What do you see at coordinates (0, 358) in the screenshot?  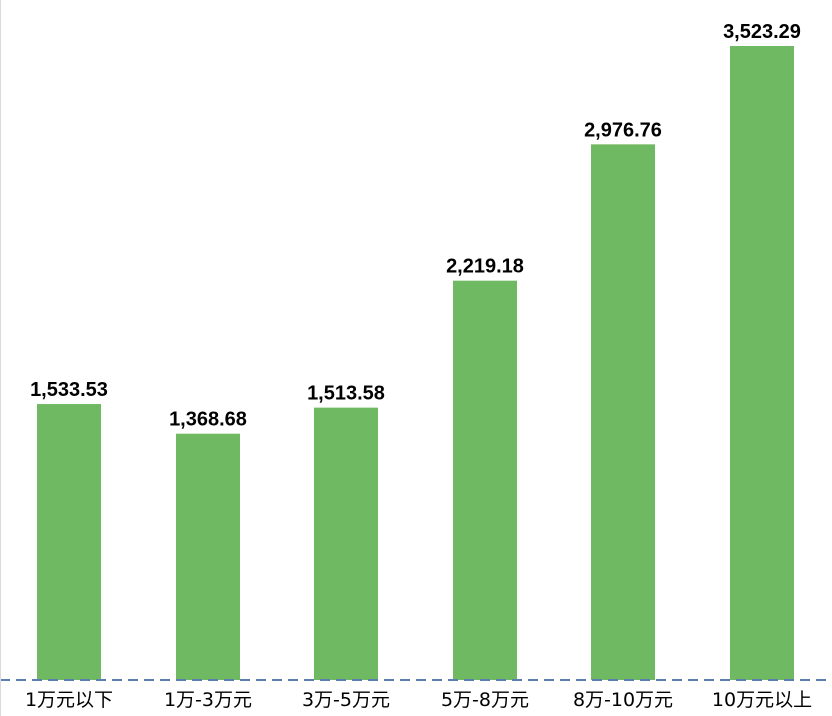 I see `plot-left-edge` at bounding box center [0, 358].